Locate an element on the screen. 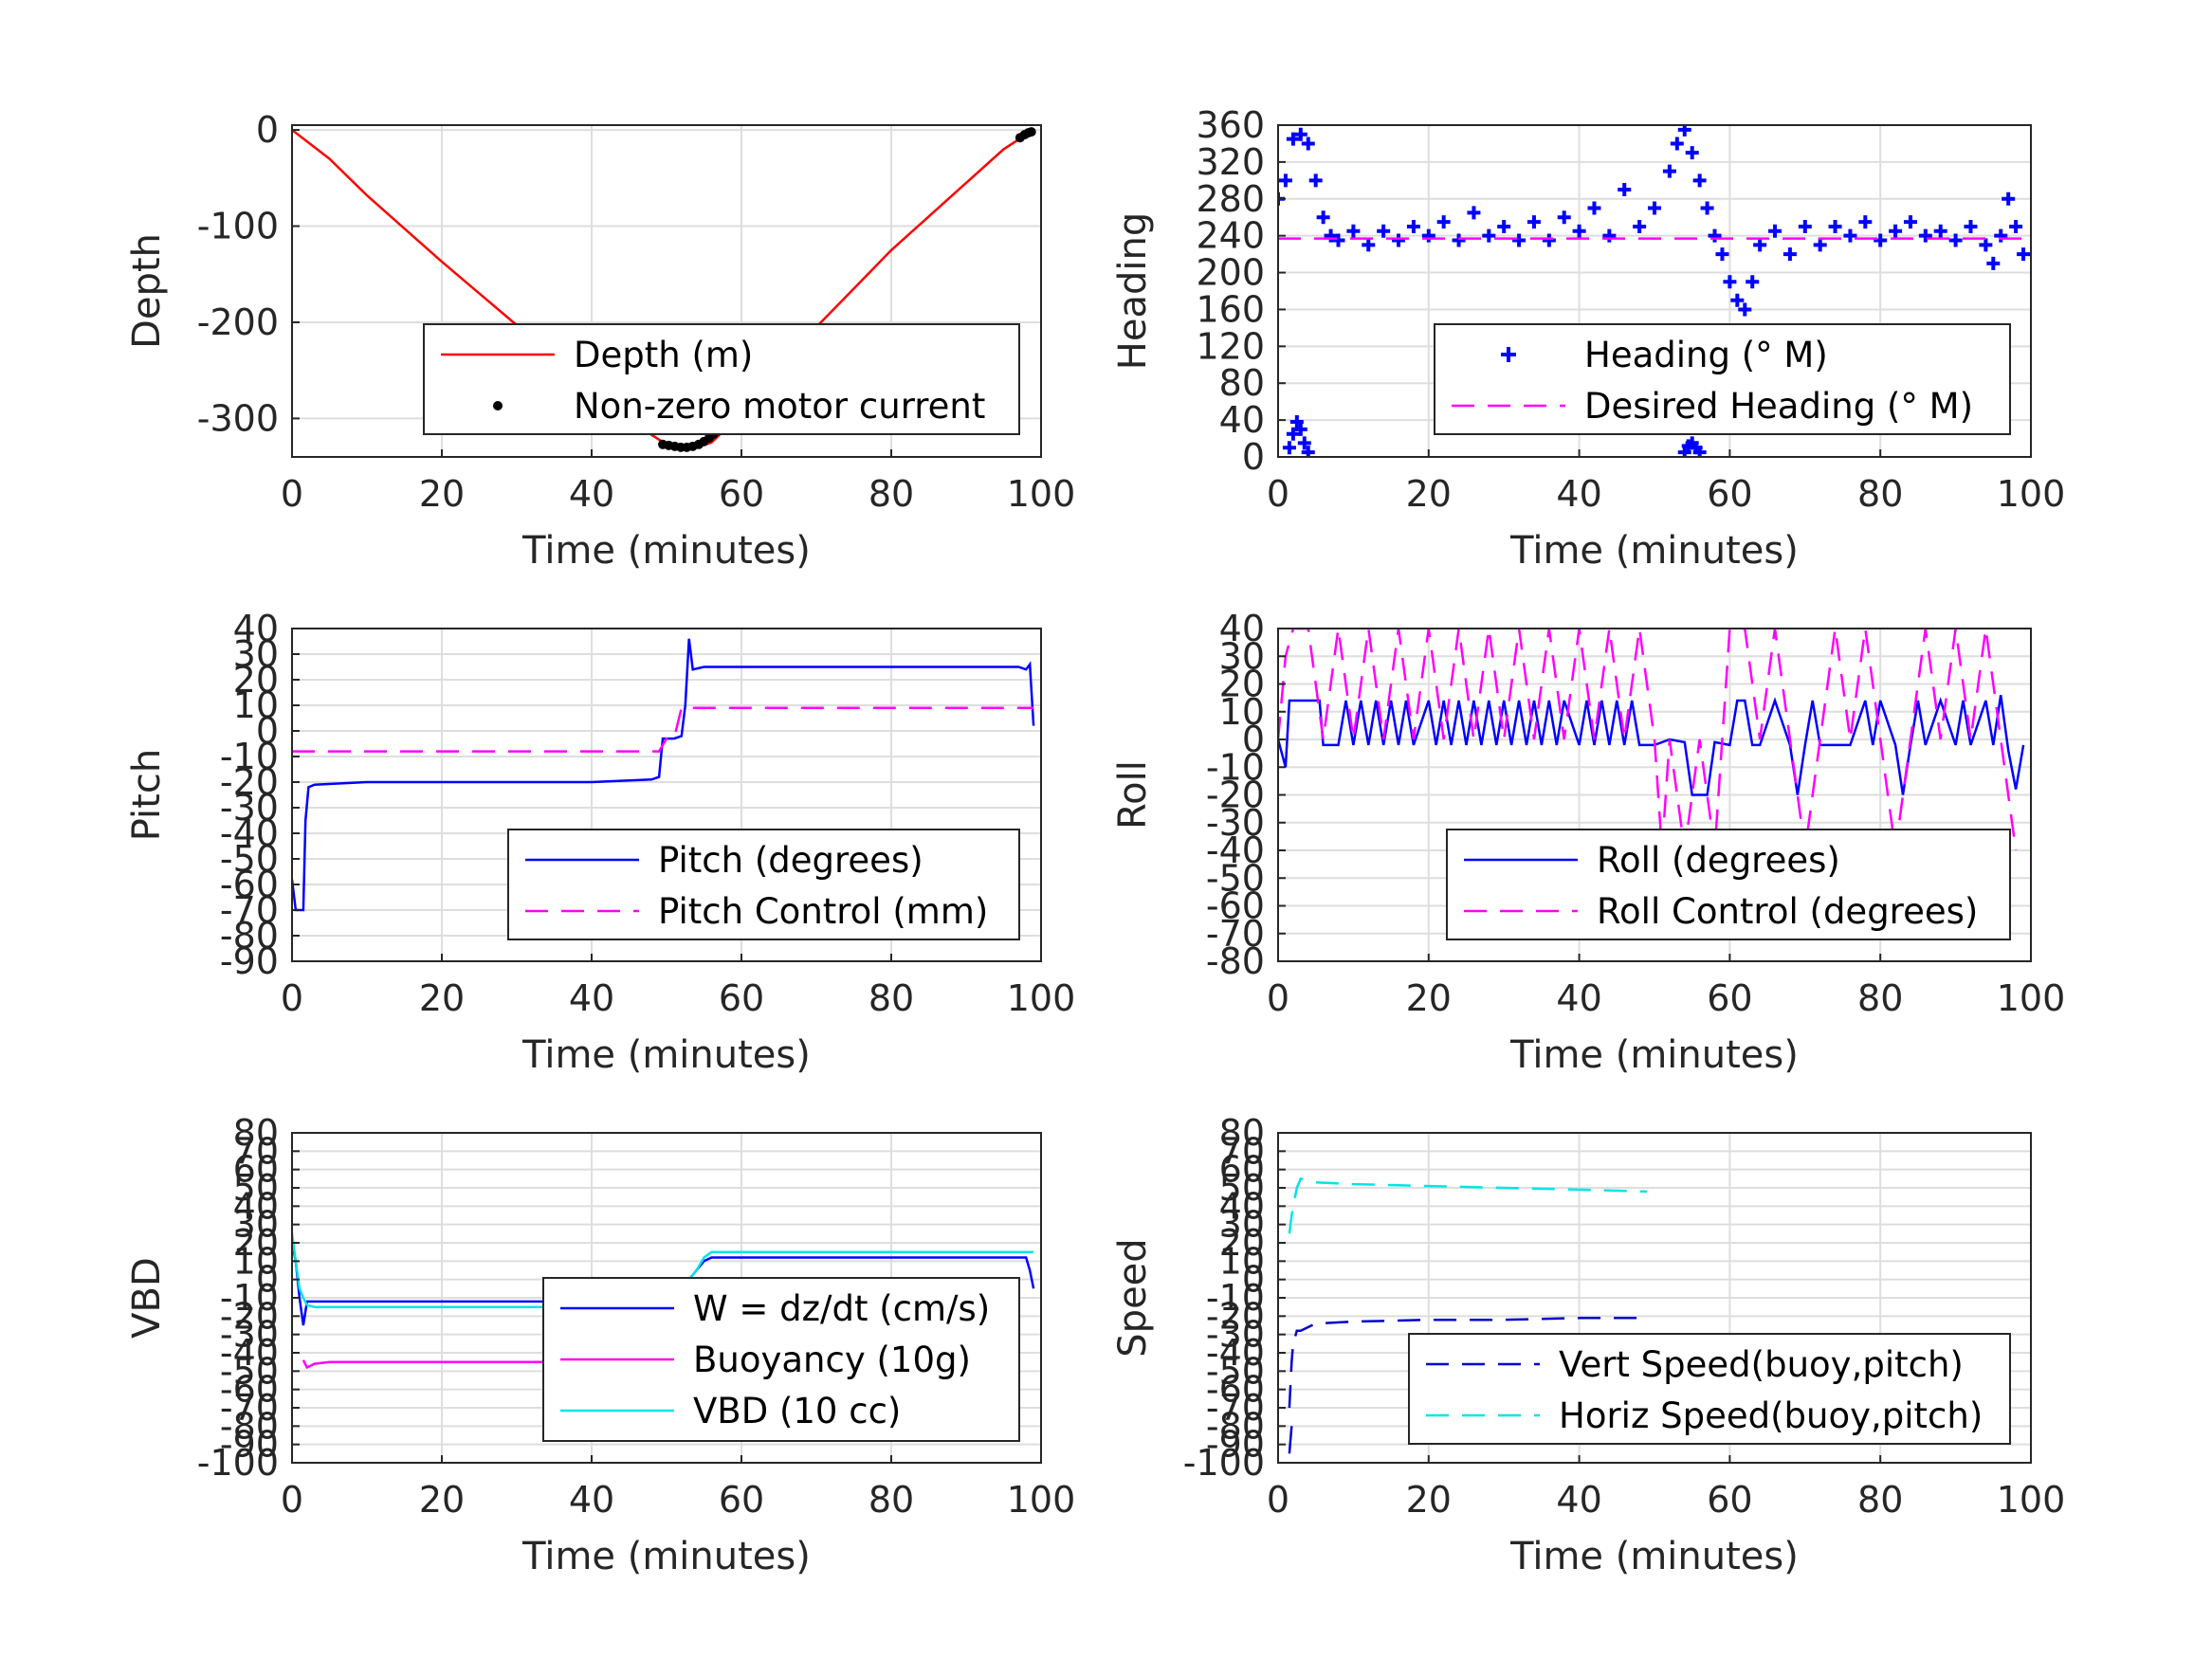 This screenshot has width=2212, height=1659. pitch-series-1-line is located at coordinates (663, 729).